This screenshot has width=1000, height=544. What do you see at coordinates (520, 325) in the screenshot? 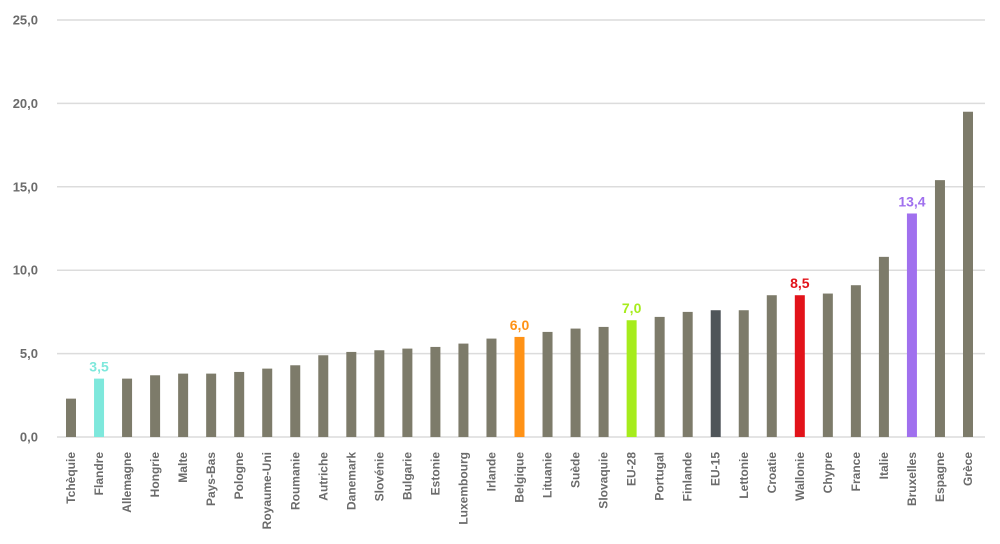
I see `data-label: 6,0` at bounding box center [520, 325].